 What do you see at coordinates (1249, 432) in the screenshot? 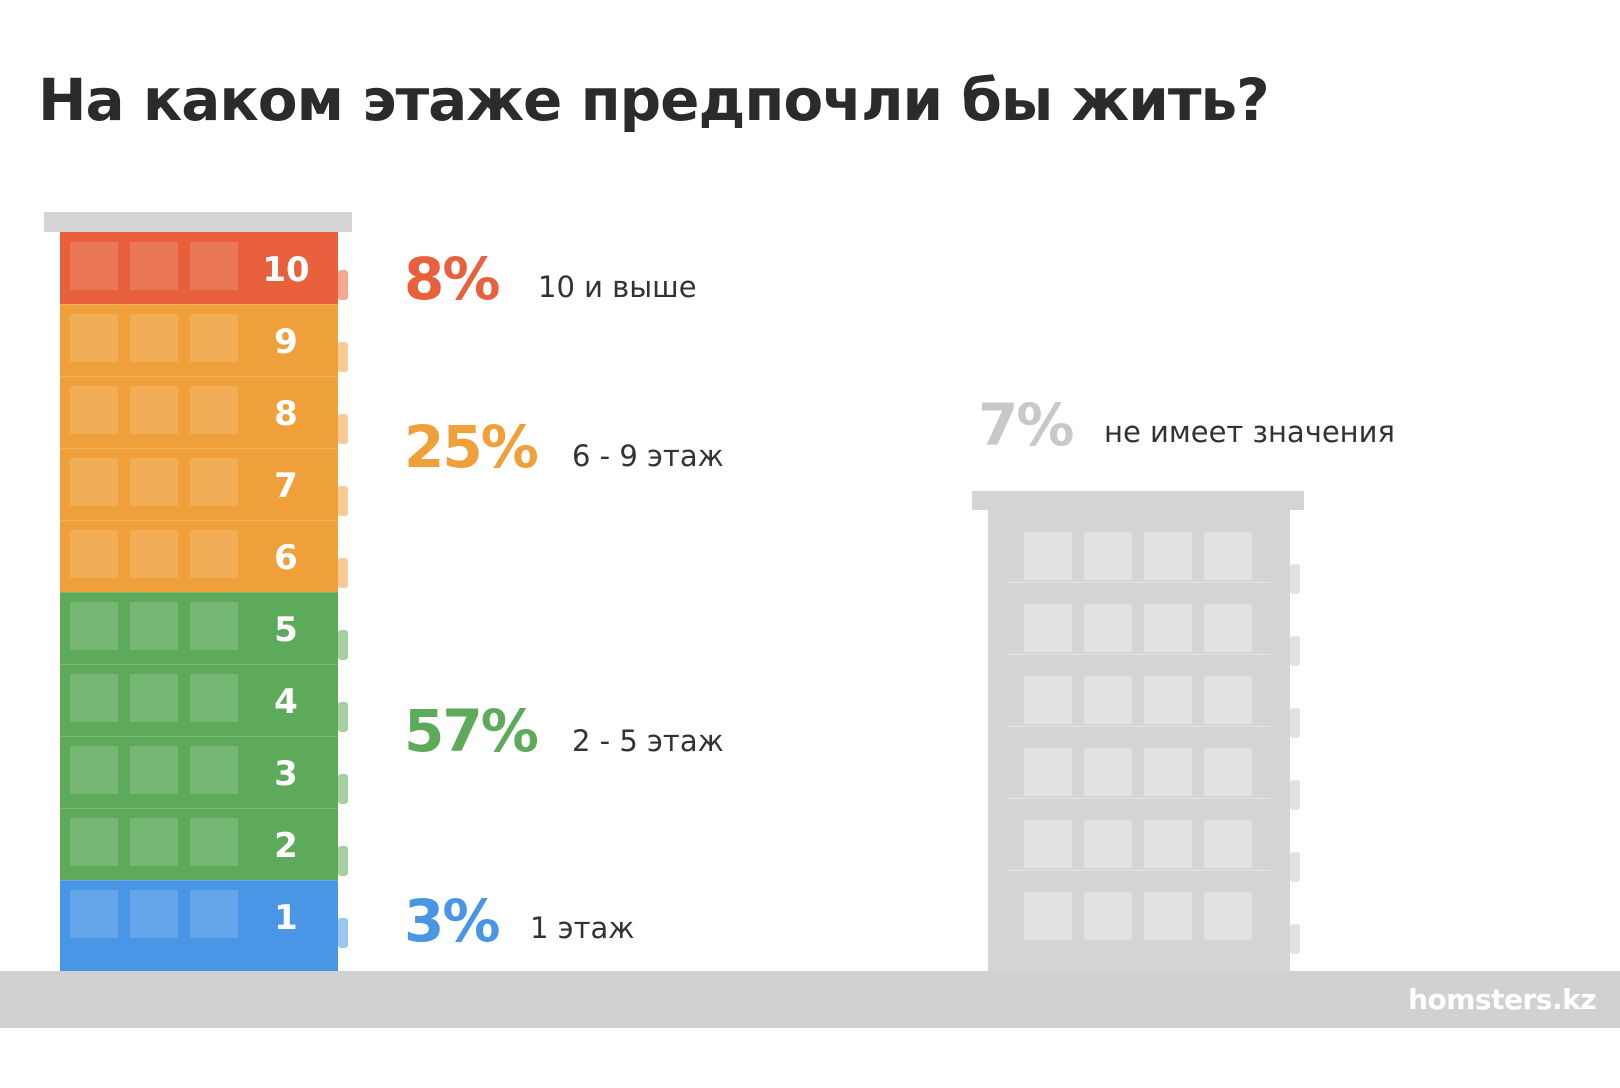
I see `category-label-no-matter: не имеет значения` at bounding box center [1249, 432].